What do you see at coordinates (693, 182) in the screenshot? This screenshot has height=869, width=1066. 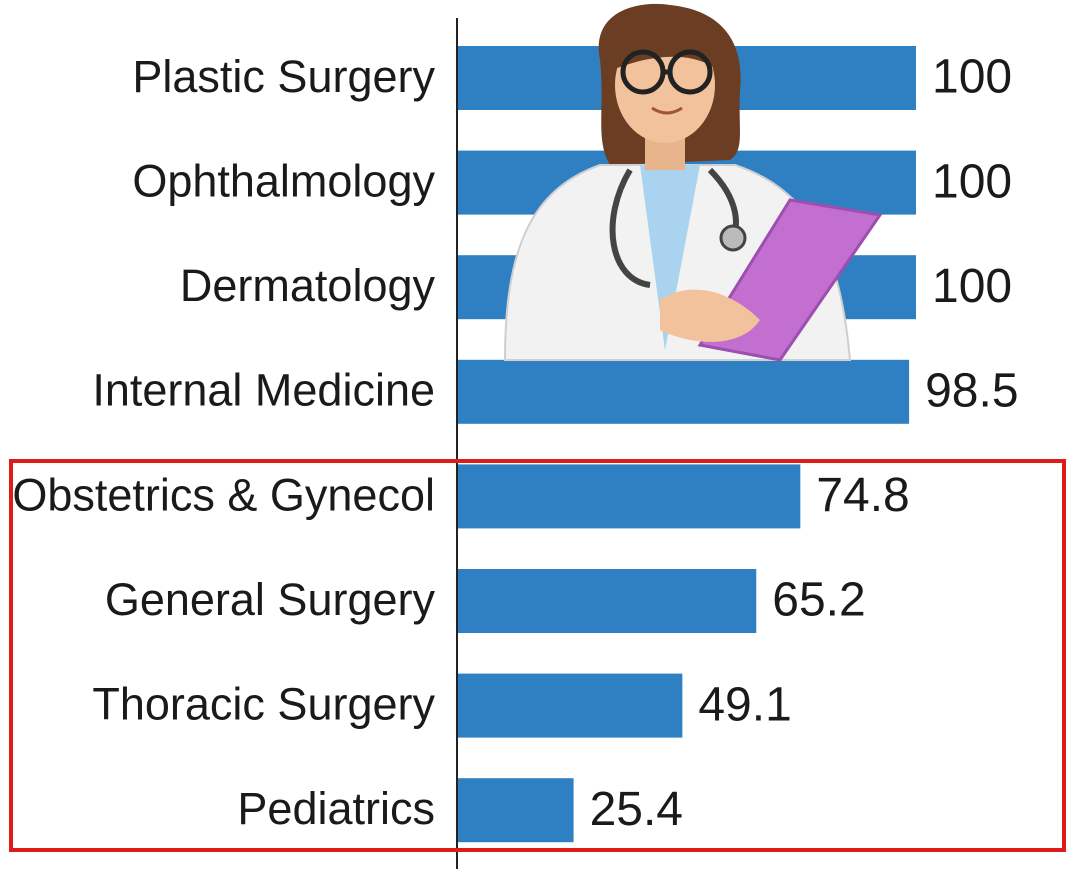 I see `doctor-illustration` at bounding box center [693, 182].